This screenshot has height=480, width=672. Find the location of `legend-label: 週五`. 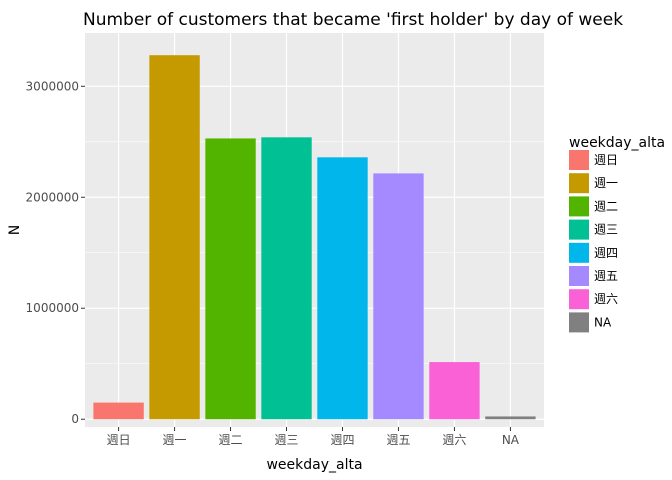

legend-label: 週五 is located at coordinates (606, 276).